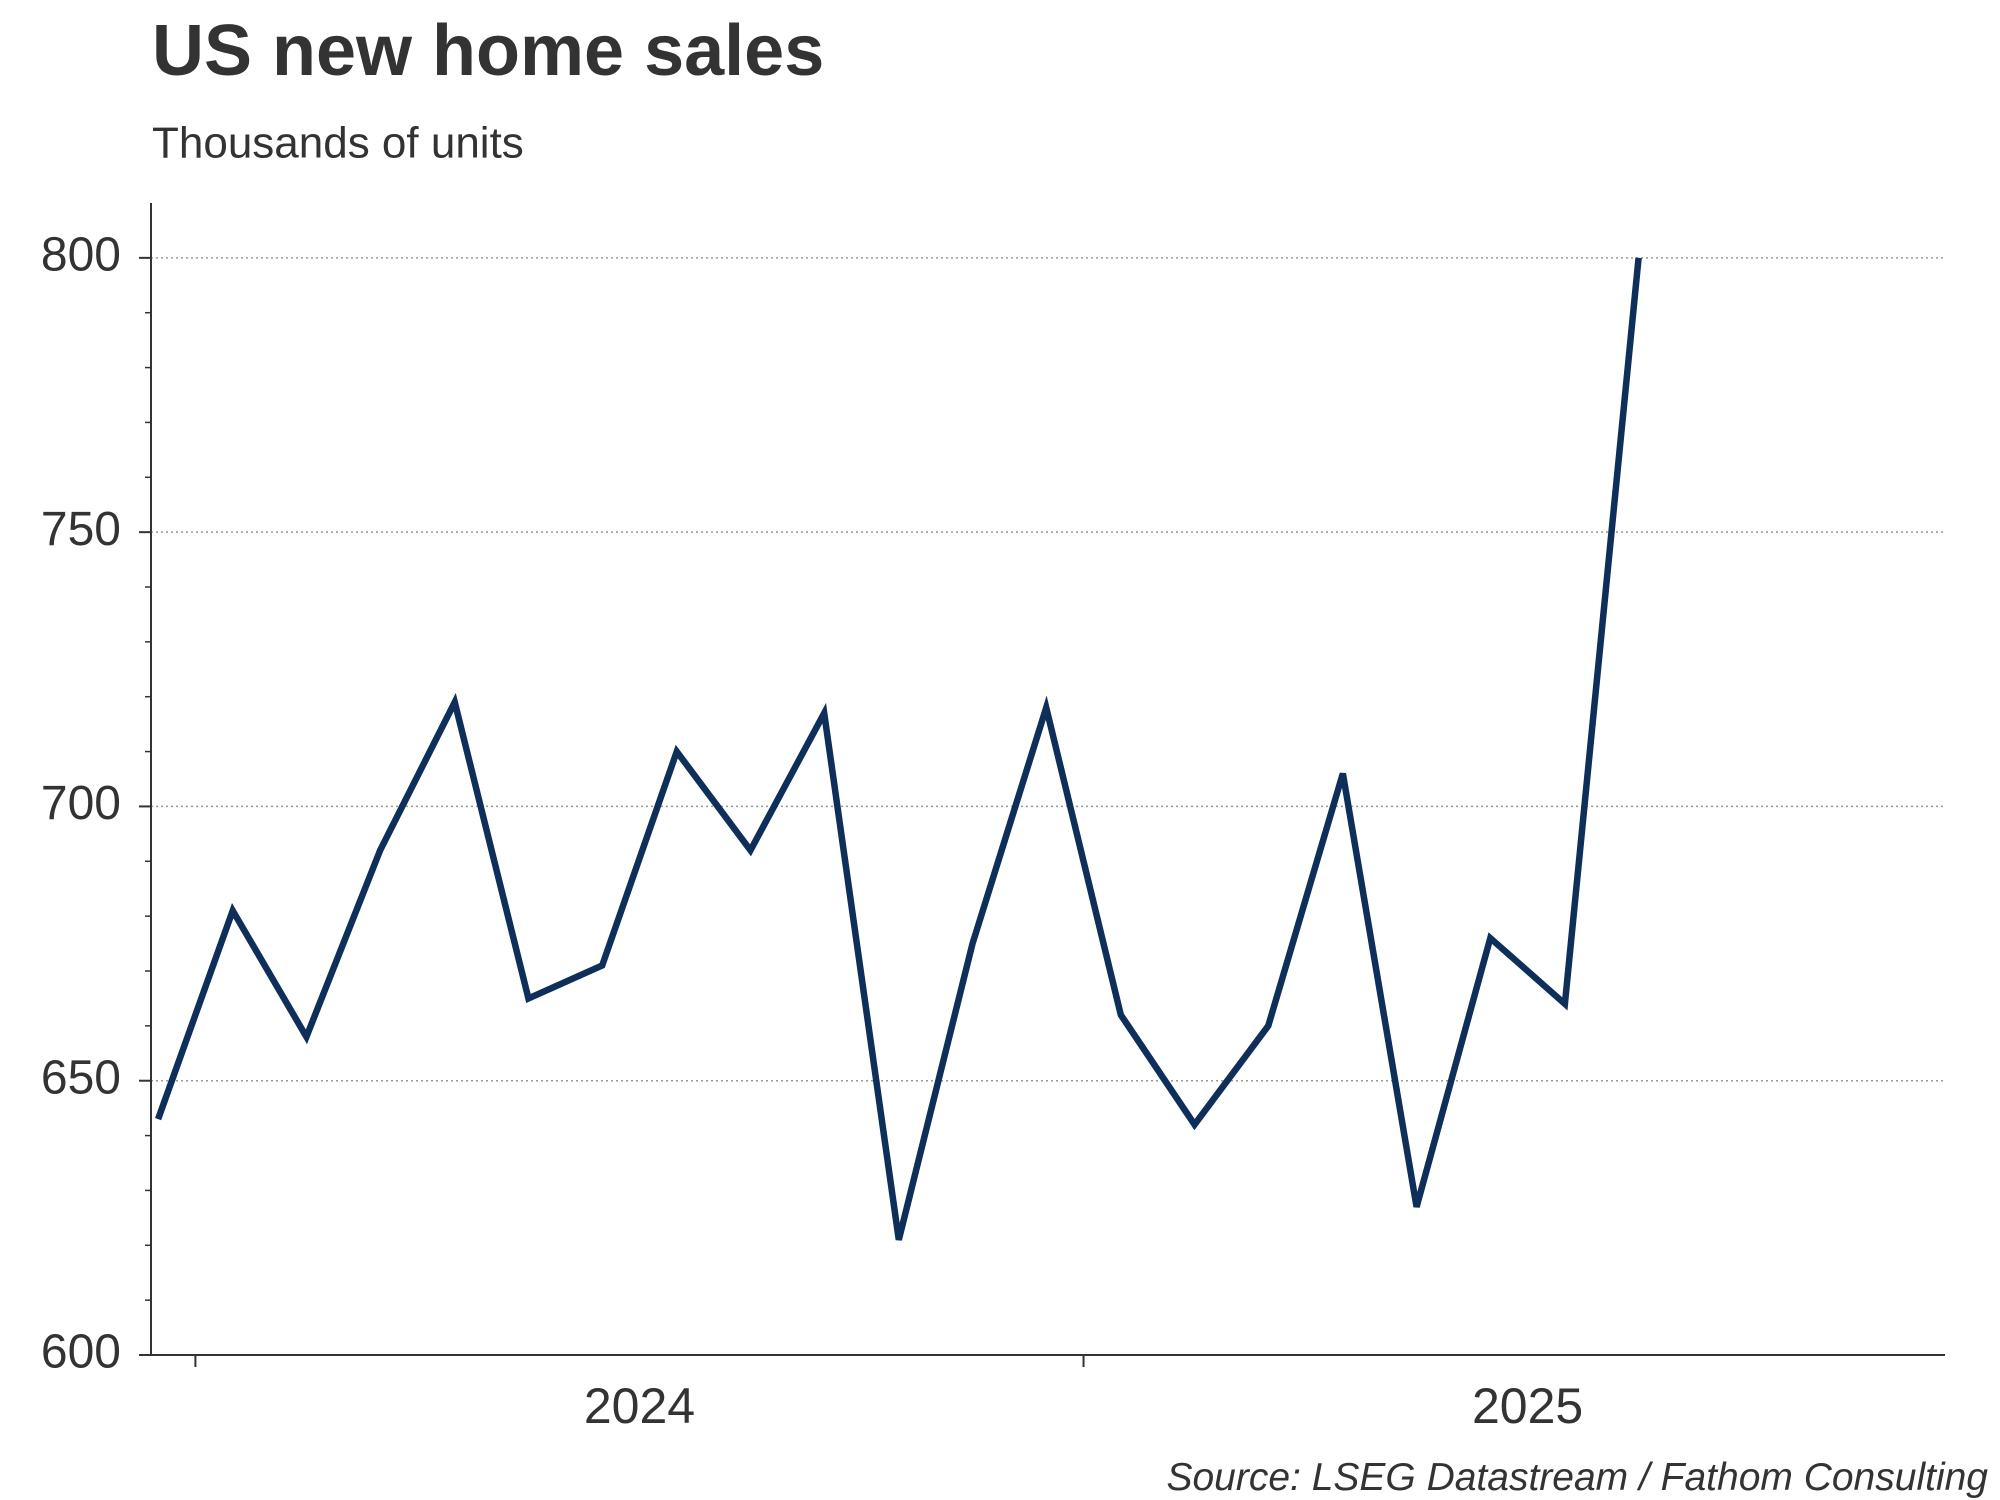  What do you see at coordinates (639, 1406) in the screenshot?
I see `x-tick-label: 2024` at bounding box center [639, 1406].